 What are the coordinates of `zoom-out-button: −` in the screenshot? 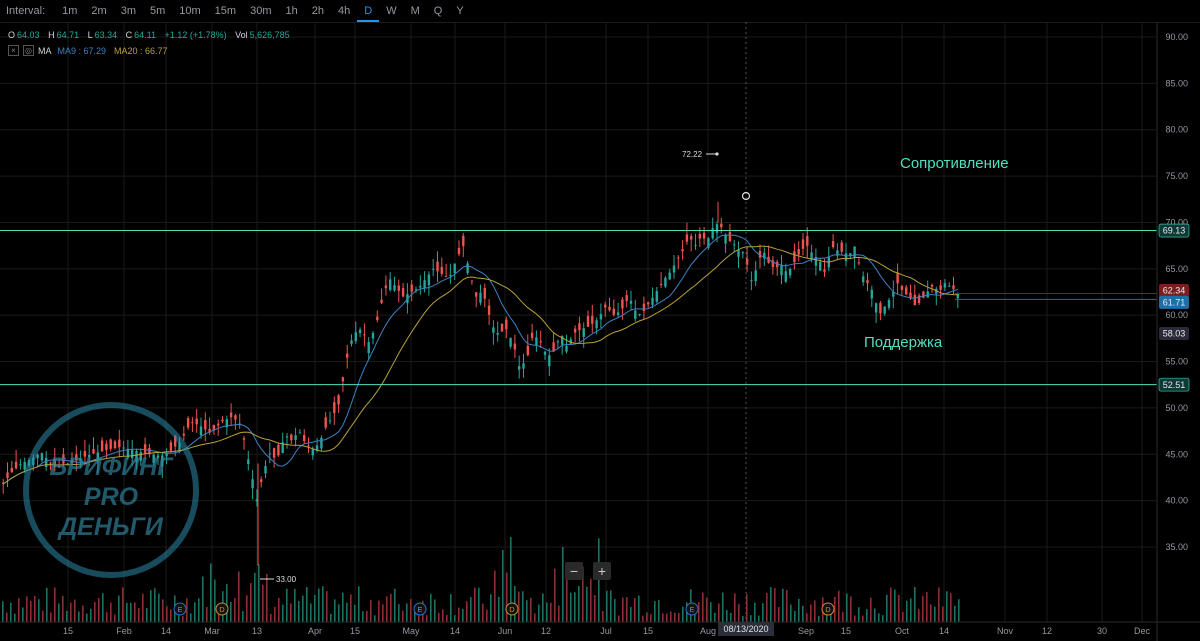 It's located at (574, 571).